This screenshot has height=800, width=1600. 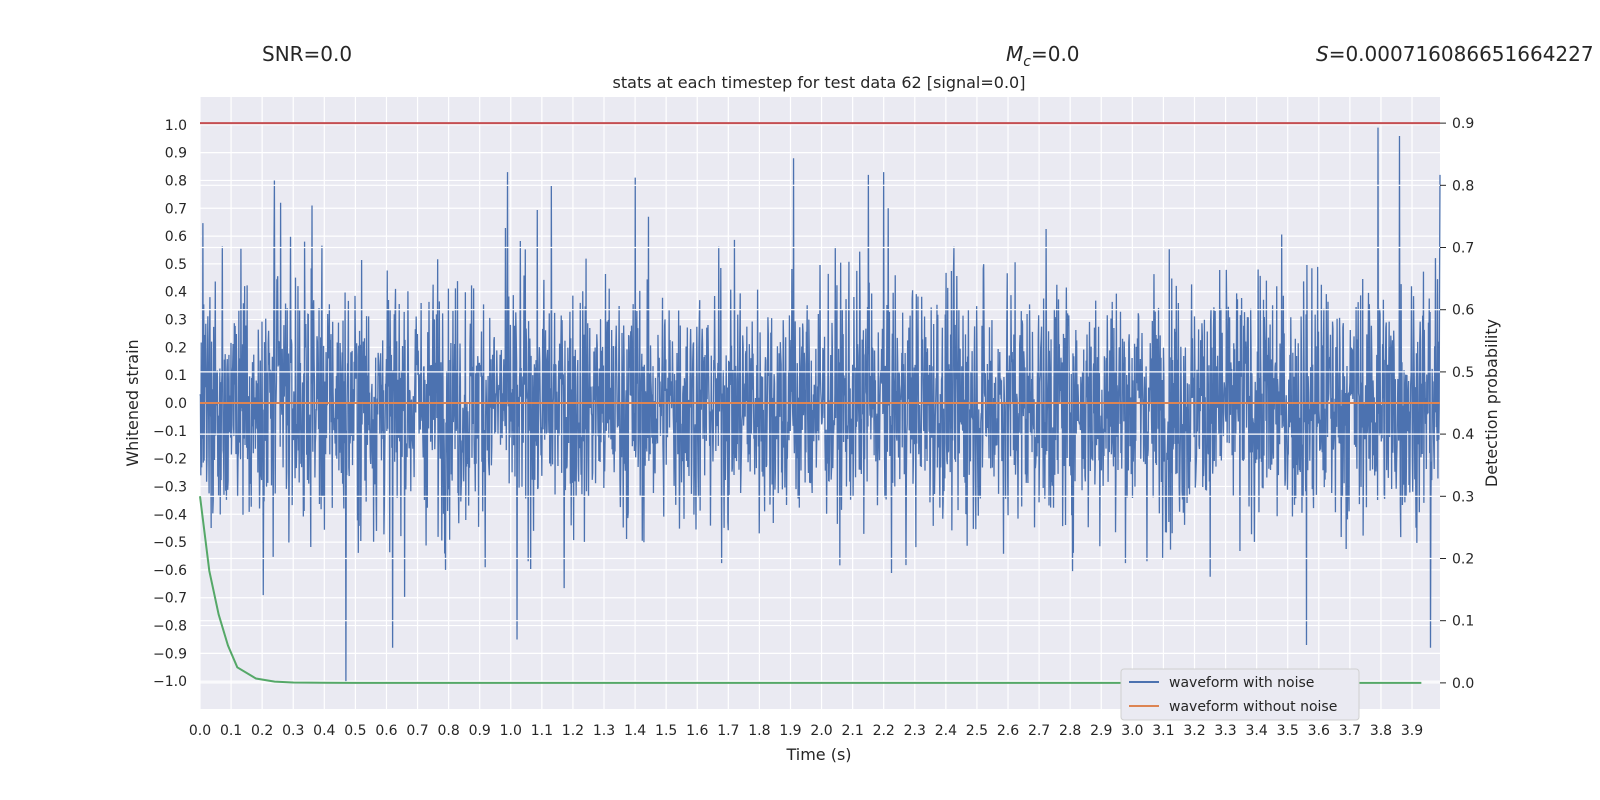 I want to click on x-tick-label: 0.8, so click(x=448, y=731).